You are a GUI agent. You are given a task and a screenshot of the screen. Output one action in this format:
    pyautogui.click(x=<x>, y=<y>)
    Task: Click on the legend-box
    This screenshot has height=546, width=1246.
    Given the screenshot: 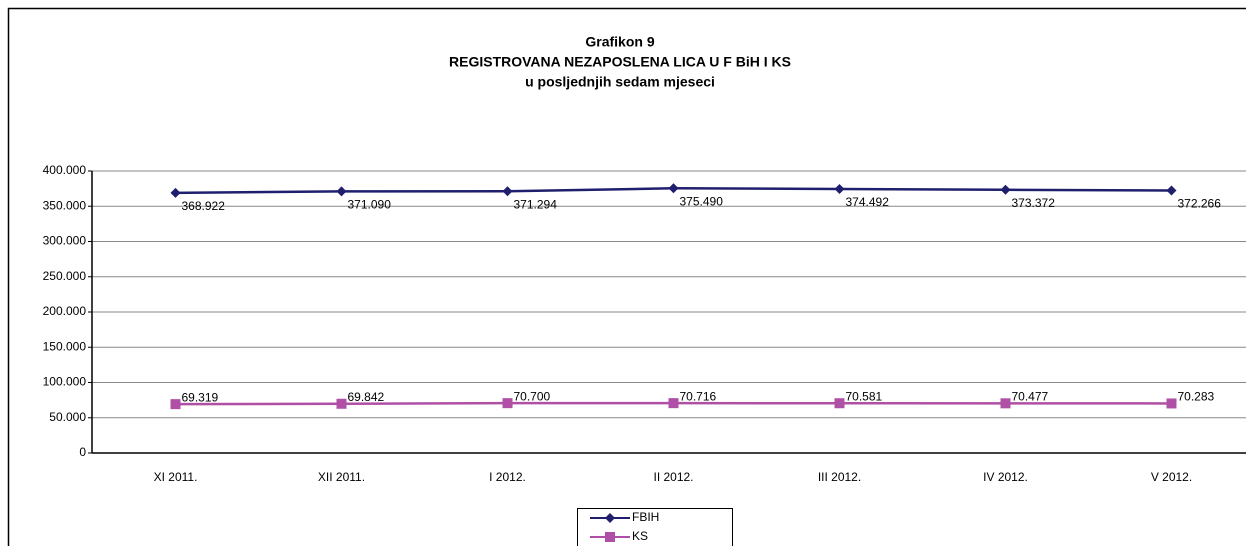 What is the action you would take?
    pyautogui.click(x=655, y=527)
    